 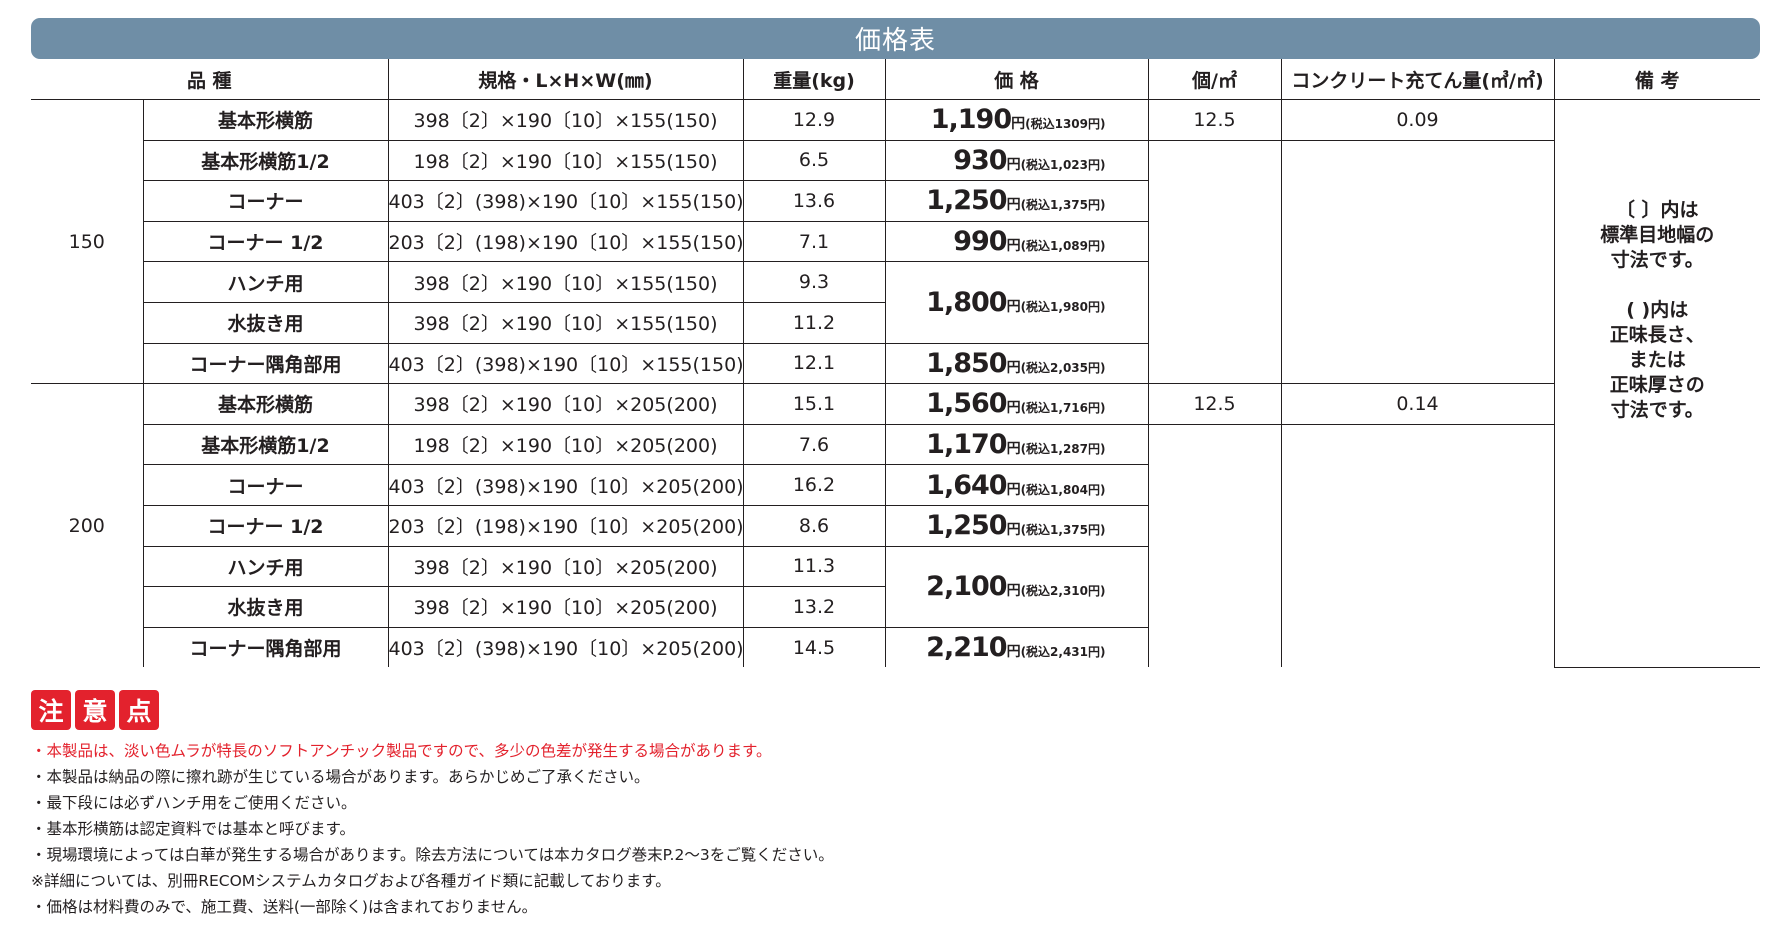 I want to click on header-weight: 重量(kg), so click(x=814, y=79).